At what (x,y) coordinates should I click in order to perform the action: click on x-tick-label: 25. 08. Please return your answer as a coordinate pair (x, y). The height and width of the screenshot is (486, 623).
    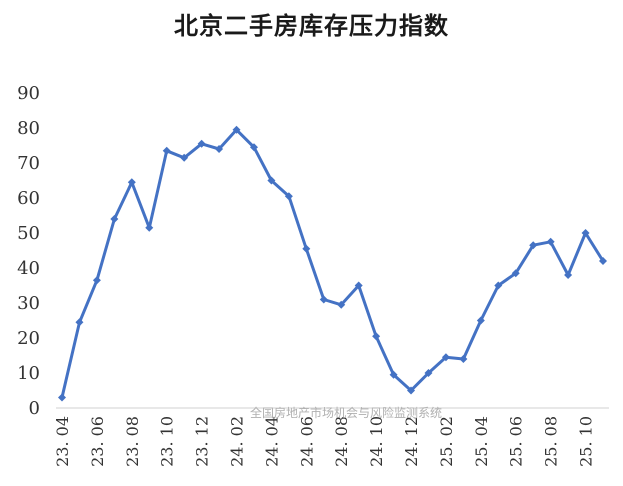
    Looking at the image, I should click on (551, 441).